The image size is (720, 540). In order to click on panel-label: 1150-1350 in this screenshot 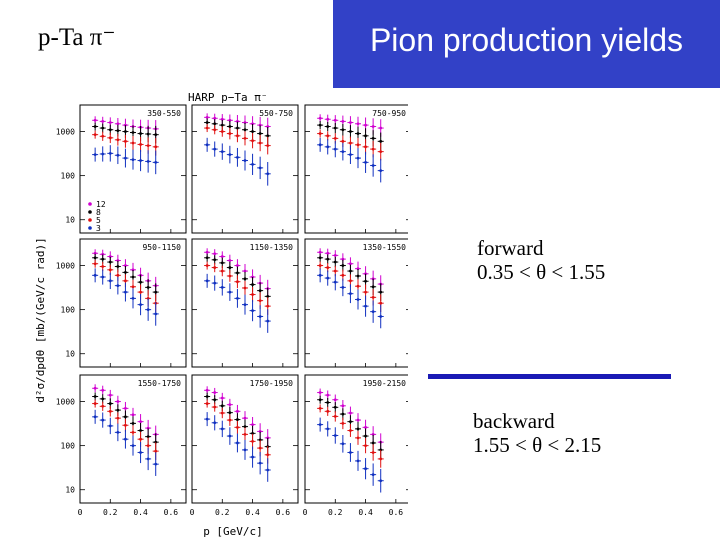, I will do `click(272, 247)`.